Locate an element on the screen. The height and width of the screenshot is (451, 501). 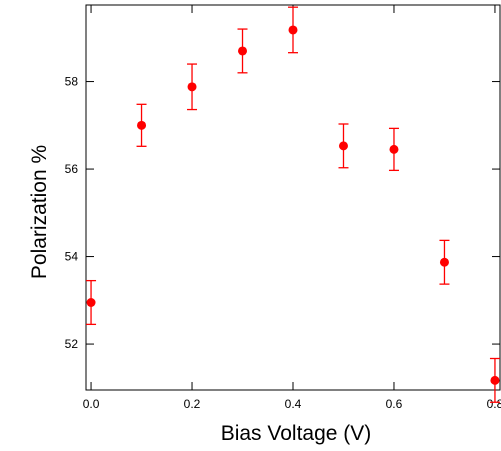
x-tick-label: 0.2 is located at coordinates (192, 404).